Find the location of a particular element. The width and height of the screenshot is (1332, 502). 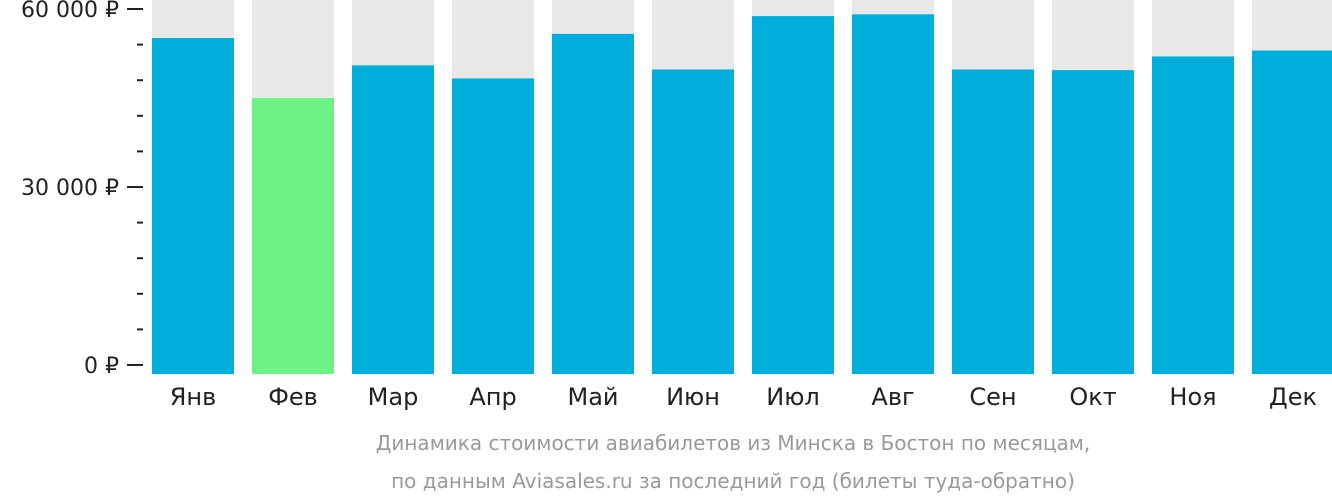

x-tick-label: Окт is located at coordinates (1092, 397).